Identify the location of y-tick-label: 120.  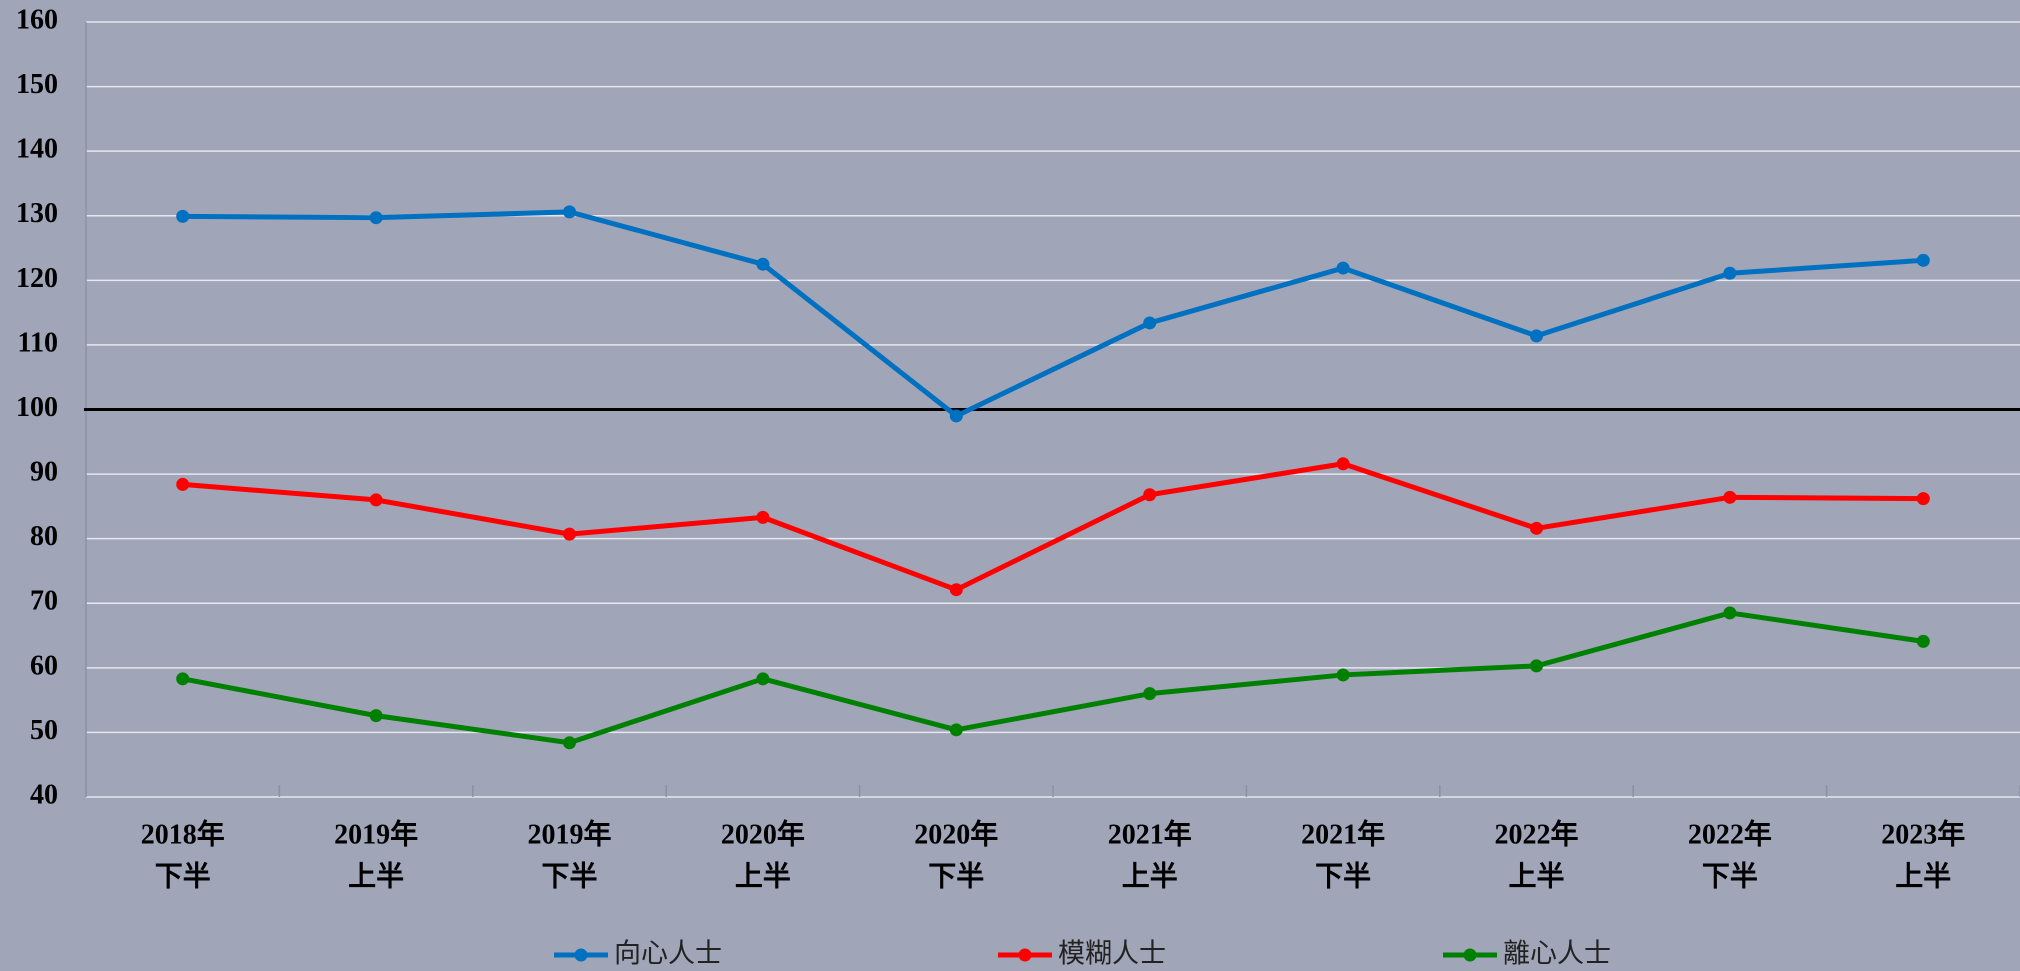
(37, 278).